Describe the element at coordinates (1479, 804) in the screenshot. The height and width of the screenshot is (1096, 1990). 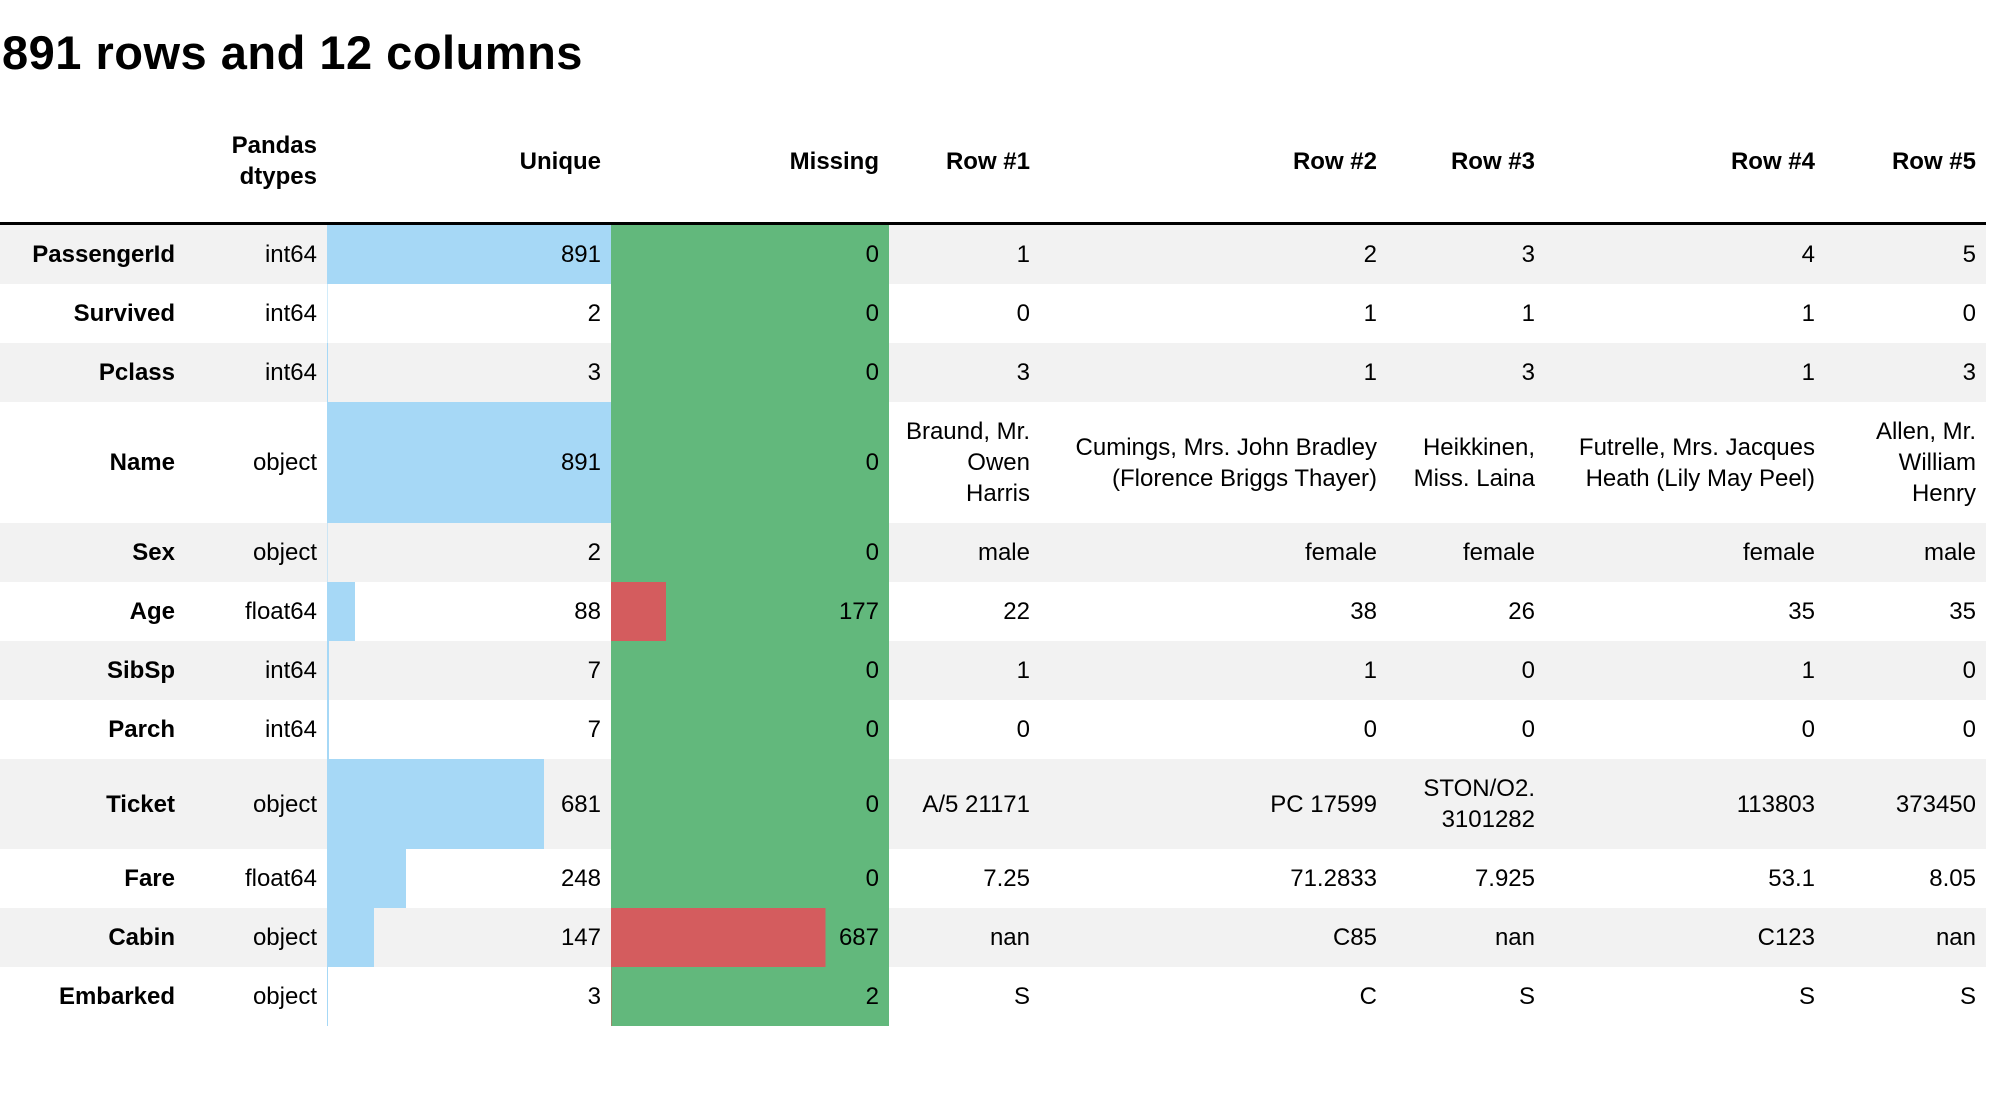
I see `value-cell-row-3: STON/O2. 3101282` at that location.